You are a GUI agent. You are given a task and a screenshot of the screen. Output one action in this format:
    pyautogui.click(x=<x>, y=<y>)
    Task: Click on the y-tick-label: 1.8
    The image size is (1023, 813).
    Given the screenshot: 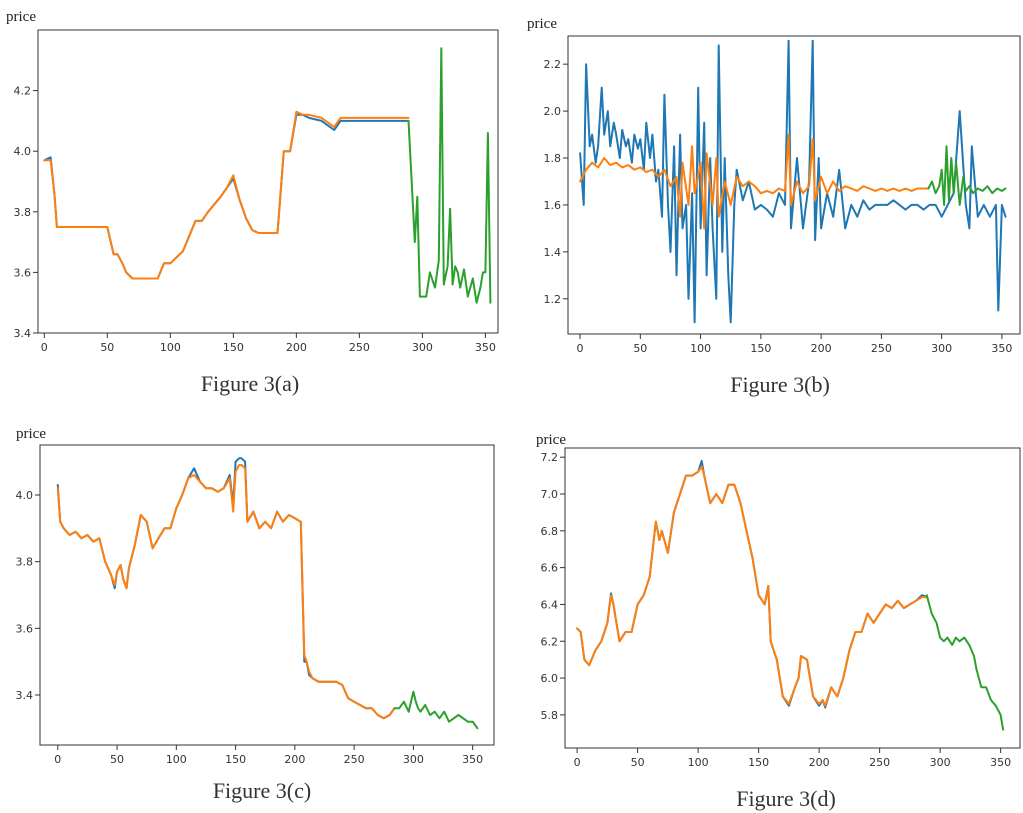 What is the action you would take?
    pyautogui.click(x=553, y=158)
    